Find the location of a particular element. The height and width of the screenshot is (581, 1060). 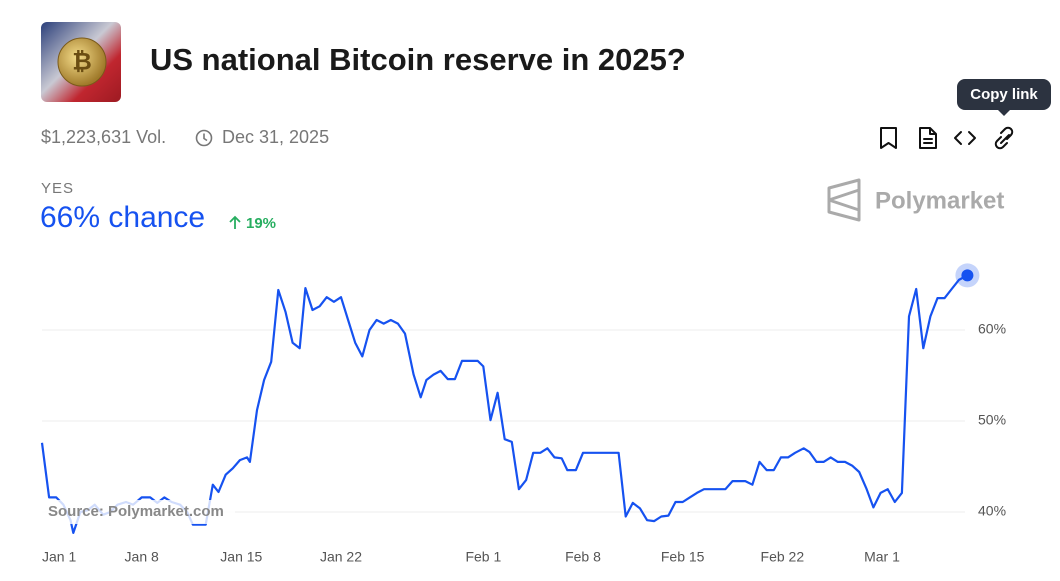

market-image: ₿ is located at coordinates (81, 62).